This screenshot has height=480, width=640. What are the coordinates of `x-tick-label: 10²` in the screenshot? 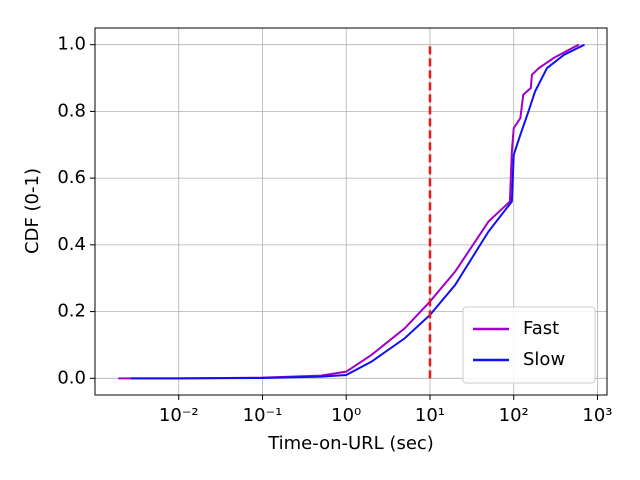 It's located at (514, 415).